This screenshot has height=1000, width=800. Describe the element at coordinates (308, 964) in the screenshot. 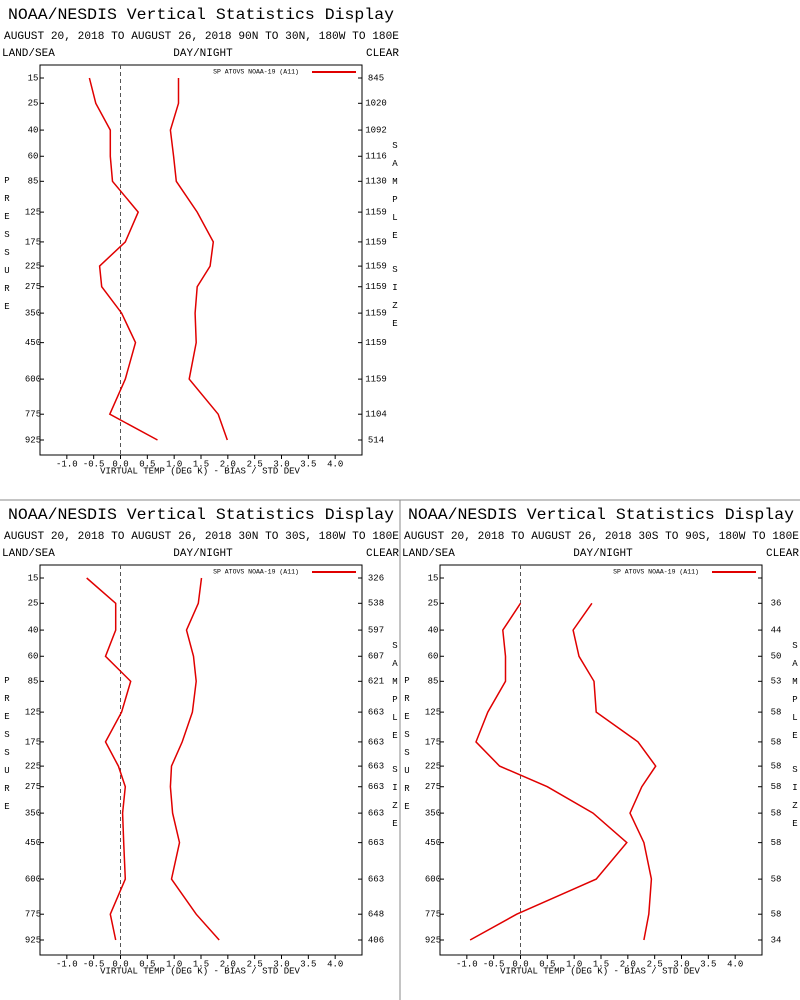

I see `x-tick-label: 3.5` at that location.